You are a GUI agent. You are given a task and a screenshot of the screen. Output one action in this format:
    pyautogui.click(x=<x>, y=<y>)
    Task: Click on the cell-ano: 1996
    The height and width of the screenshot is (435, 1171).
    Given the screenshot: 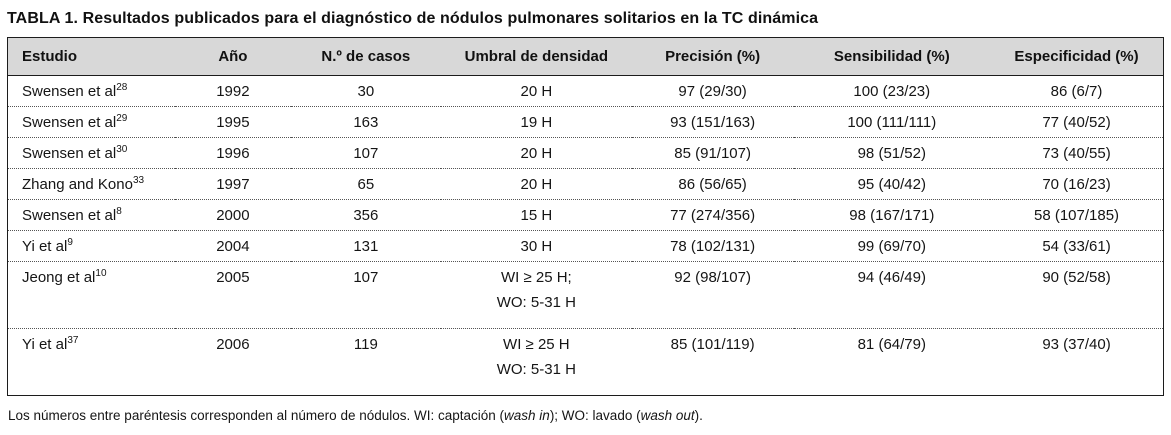 What is the action you would take?
    pyautogui.click(x=233, y=153)
    